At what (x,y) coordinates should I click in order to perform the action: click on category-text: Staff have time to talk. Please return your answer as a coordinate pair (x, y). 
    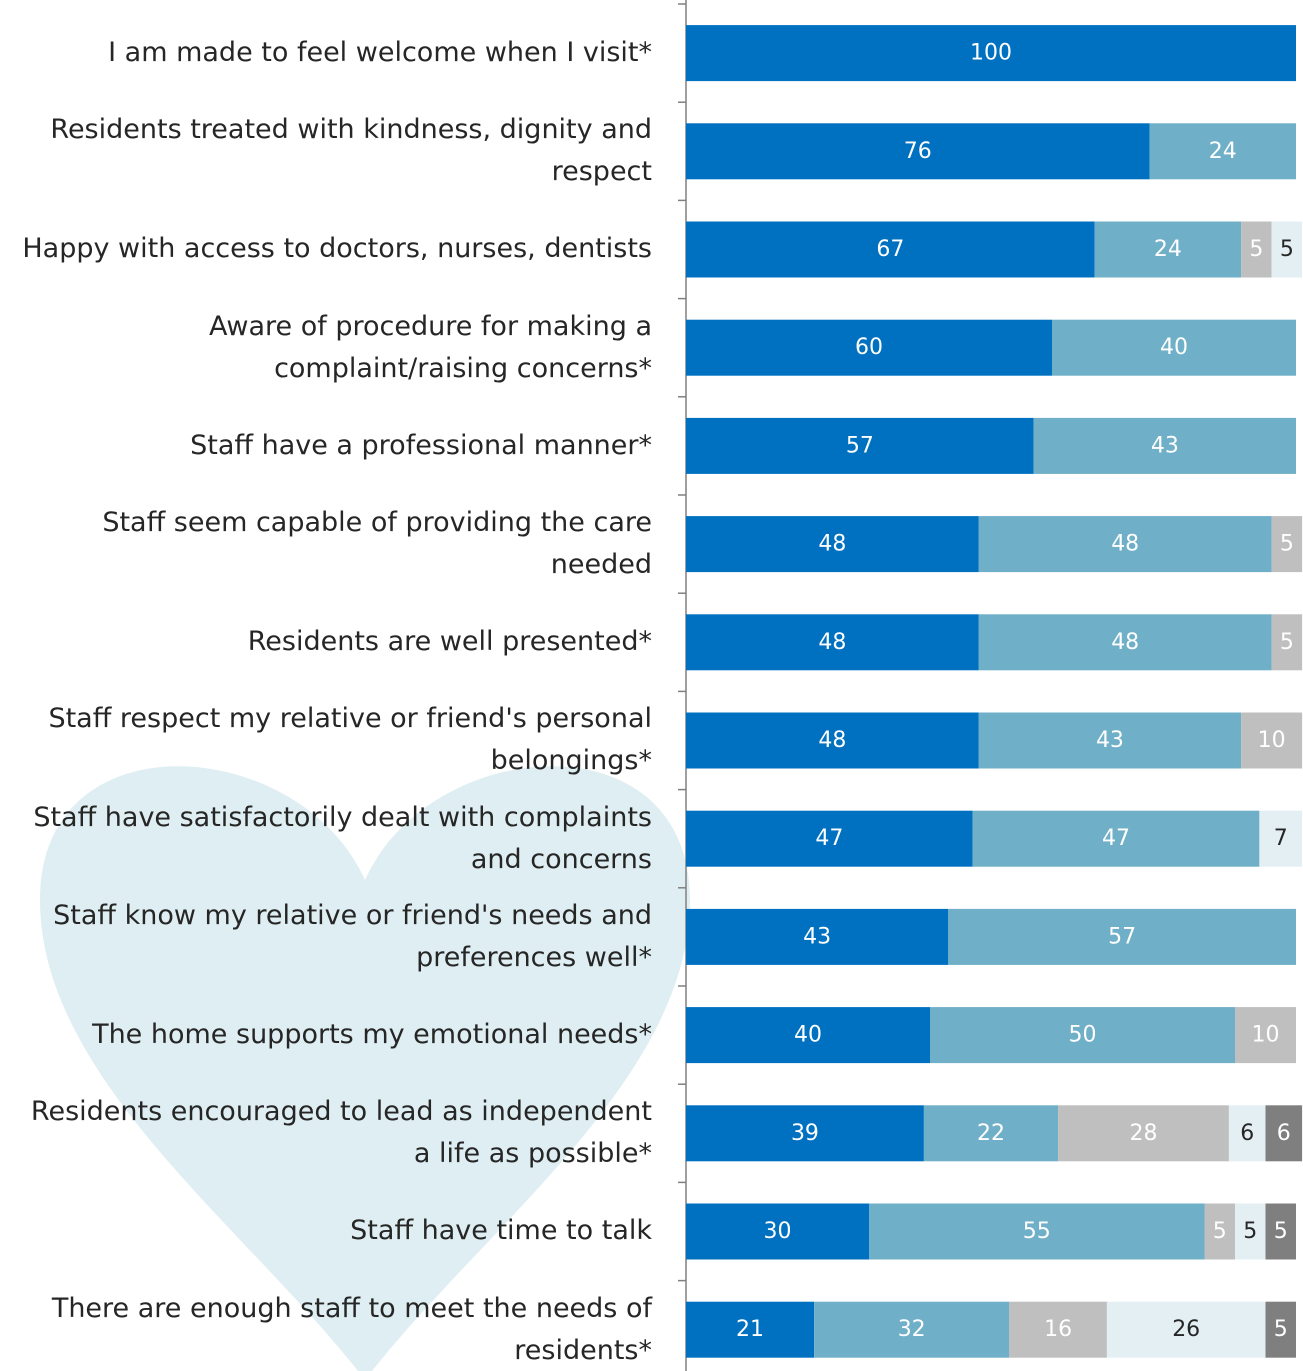
    Looking at the image, I should click on (501, 1231).